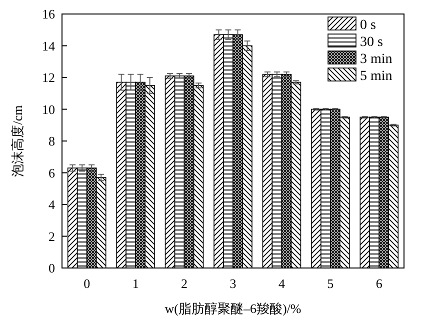  What do you see at coordinates (51, 141) in the screenshot?
I see `y-tick-label: 8` at bounding box center [51, 141].